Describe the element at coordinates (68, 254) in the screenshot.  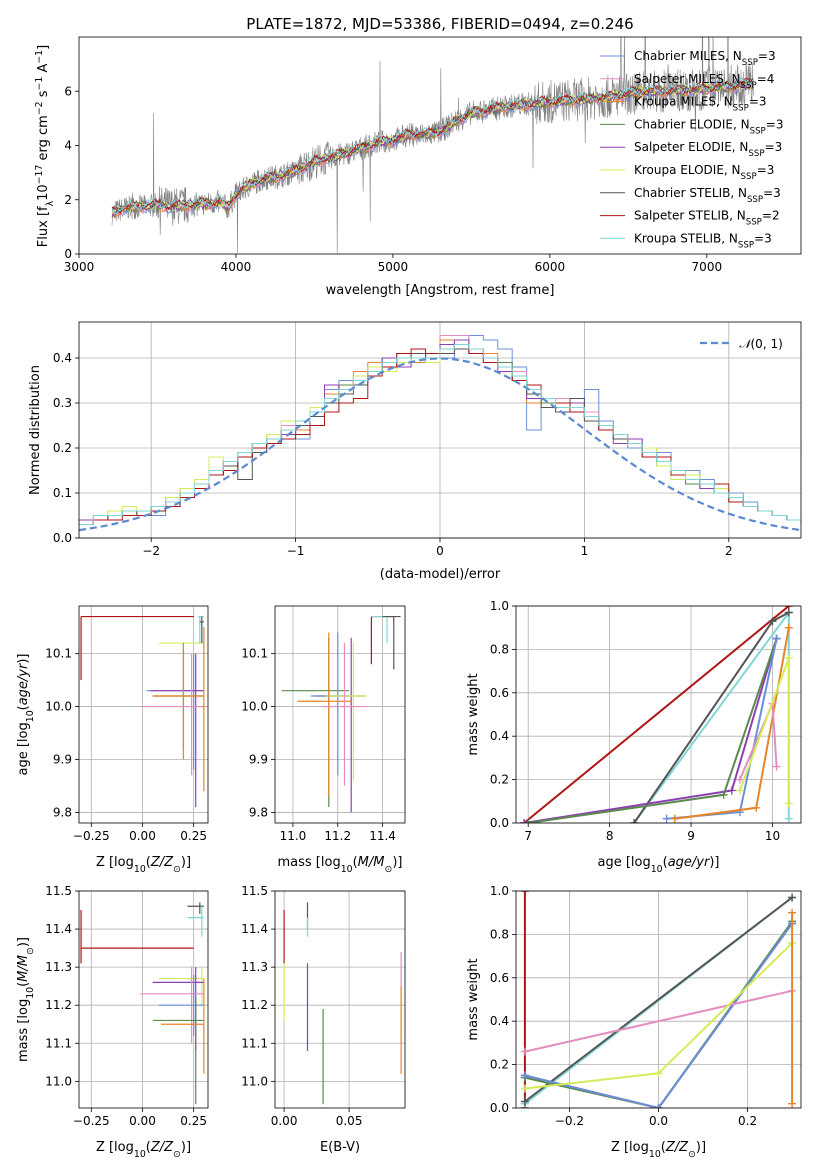
I see `y-tick-label: 0` at that location.